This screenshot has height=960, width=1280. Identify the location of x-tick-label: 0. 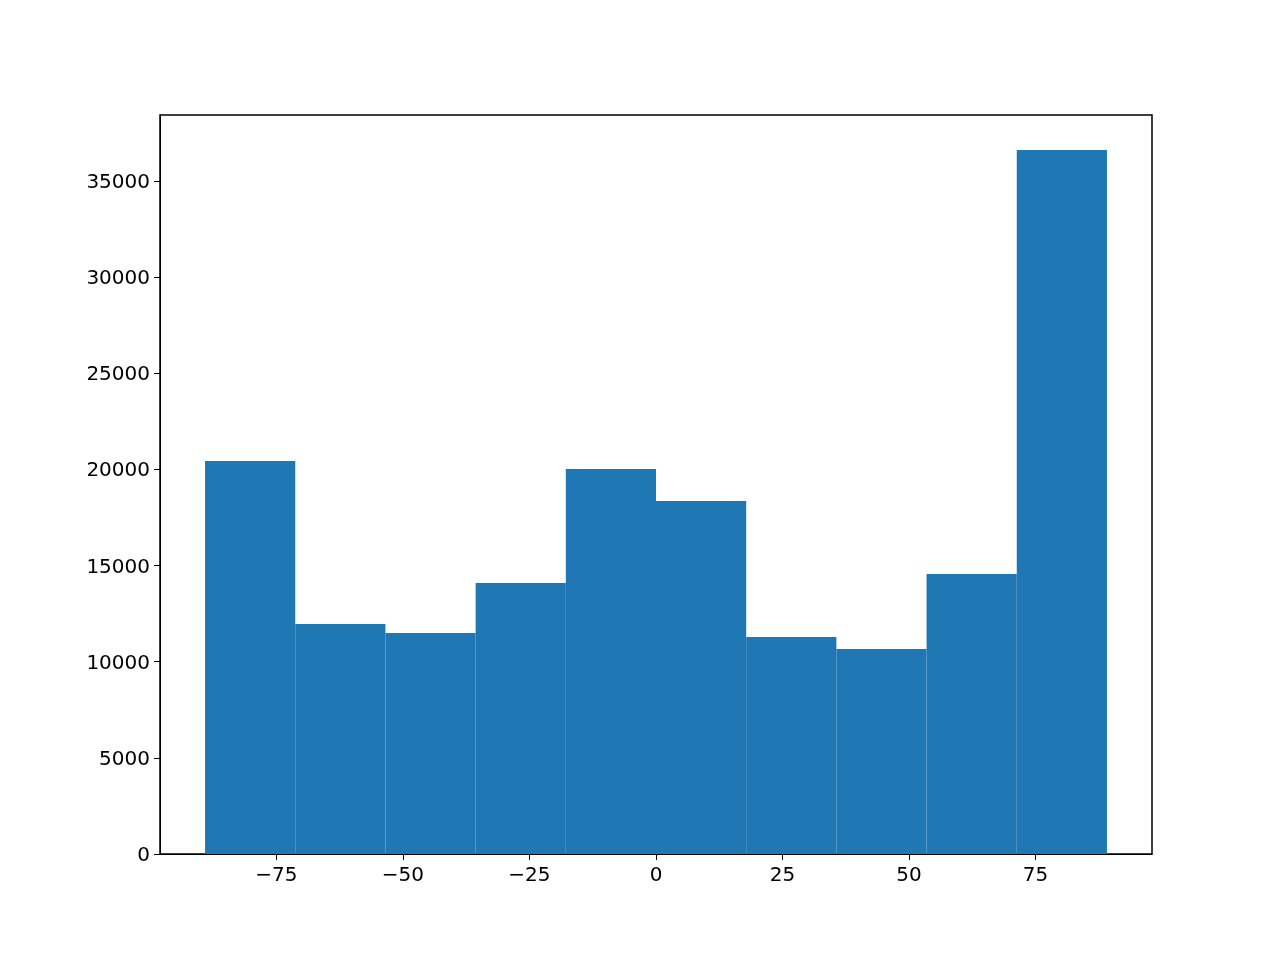
(656, 874).